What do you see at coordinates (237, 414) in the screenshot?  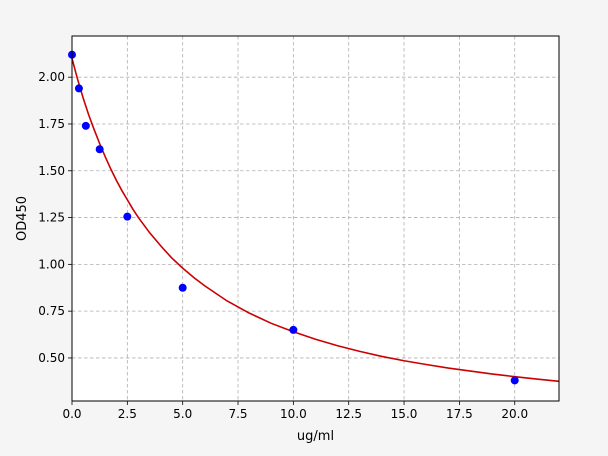 I see `x-tick-label: 7.5` at bounding box center [237, 414].